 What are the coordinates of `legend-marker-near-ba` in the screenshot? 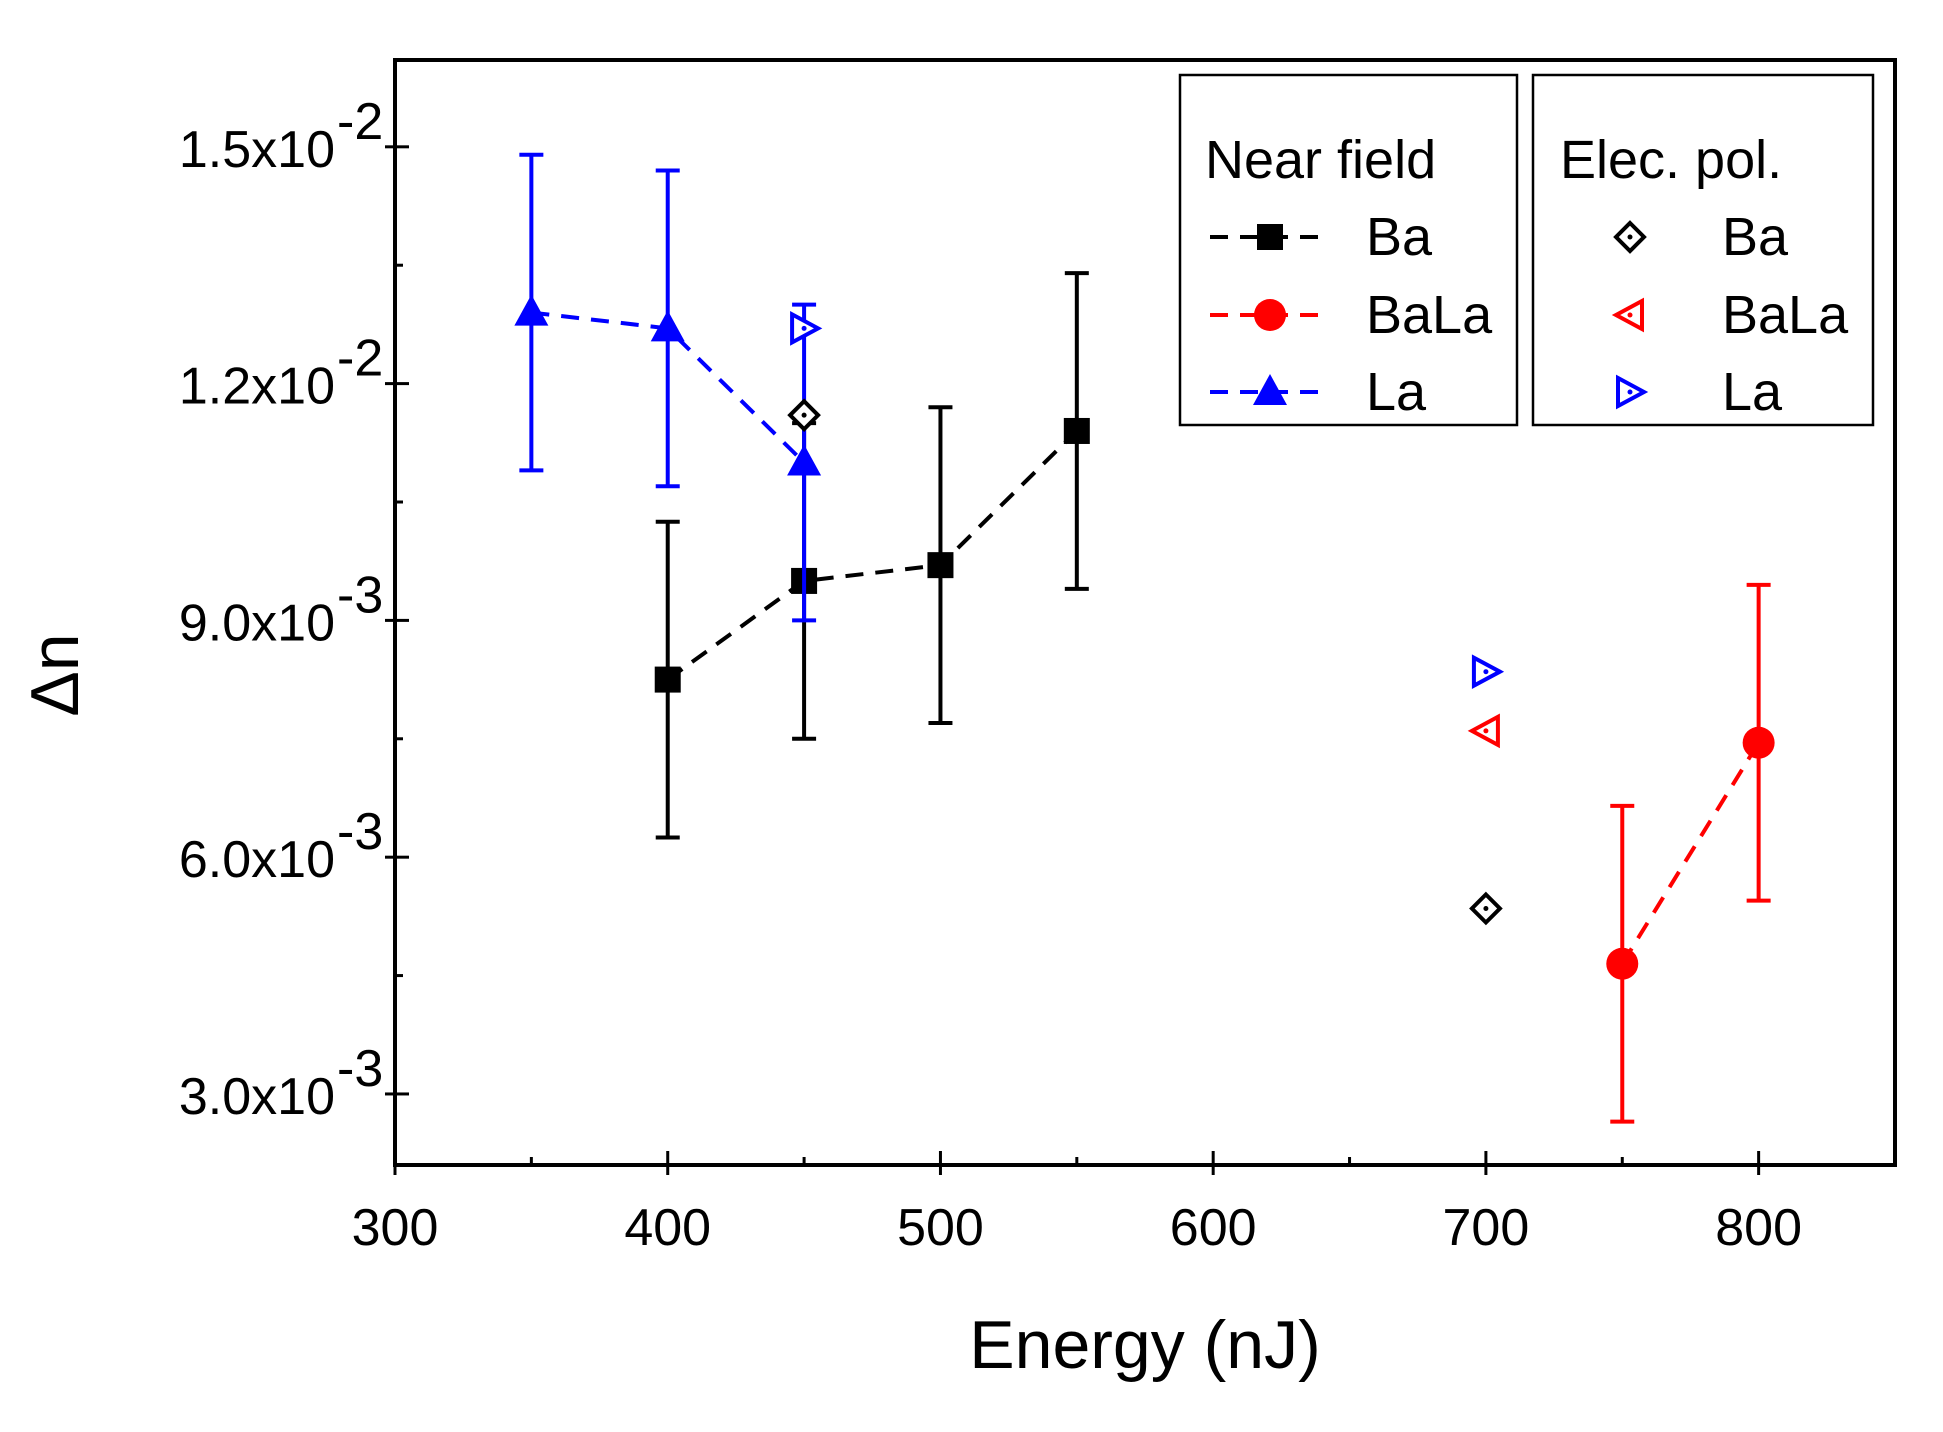 It's located at (1270, 237).